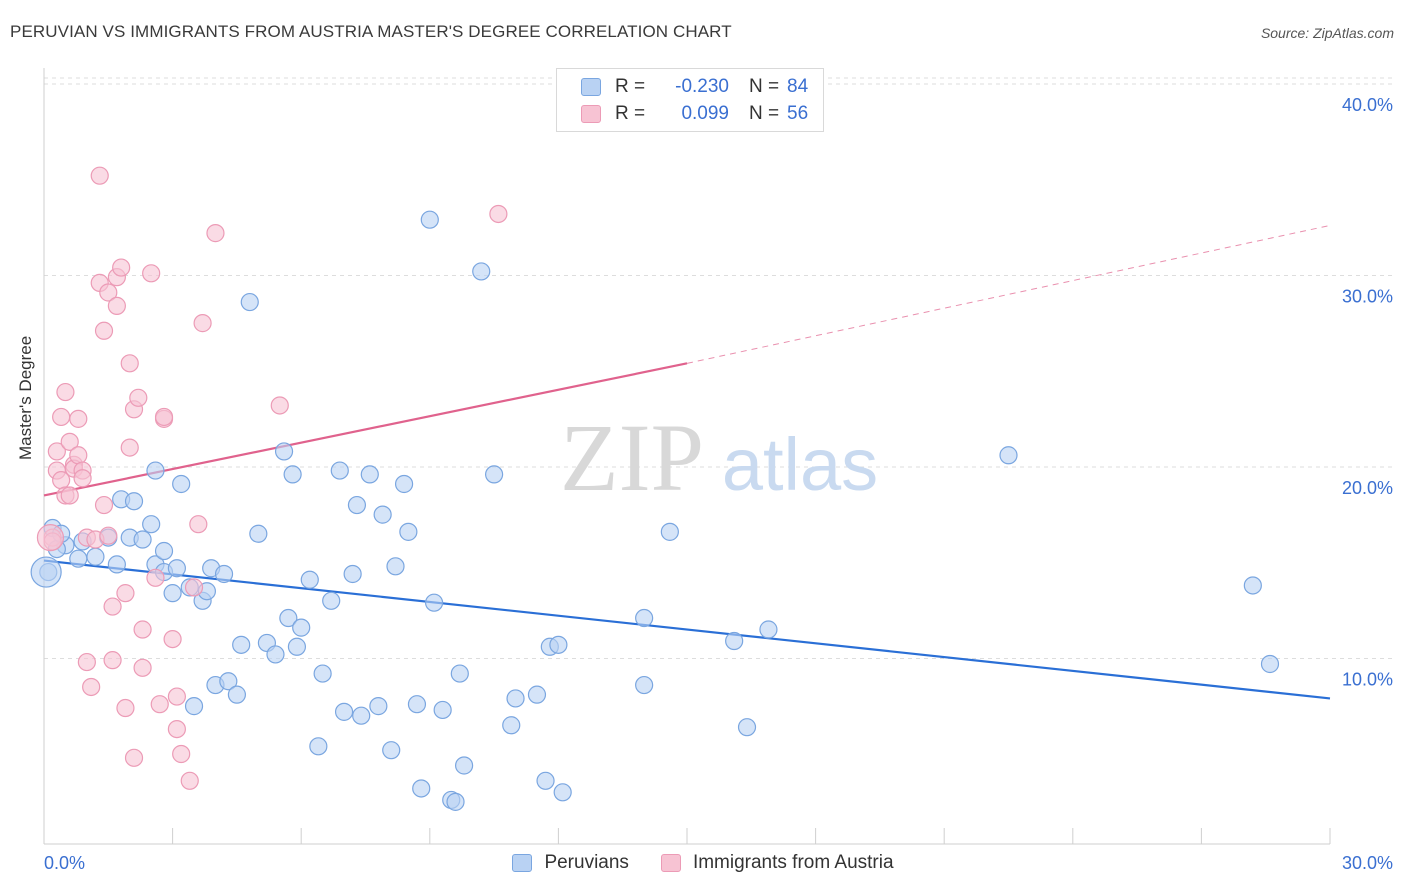 The height and width of the screenshot is (892, 1406). What do you see at coordinates (1367, 297) in the screenshot?
I see `y-tick-label: 30.0%` at bounding box center [1367, 297].